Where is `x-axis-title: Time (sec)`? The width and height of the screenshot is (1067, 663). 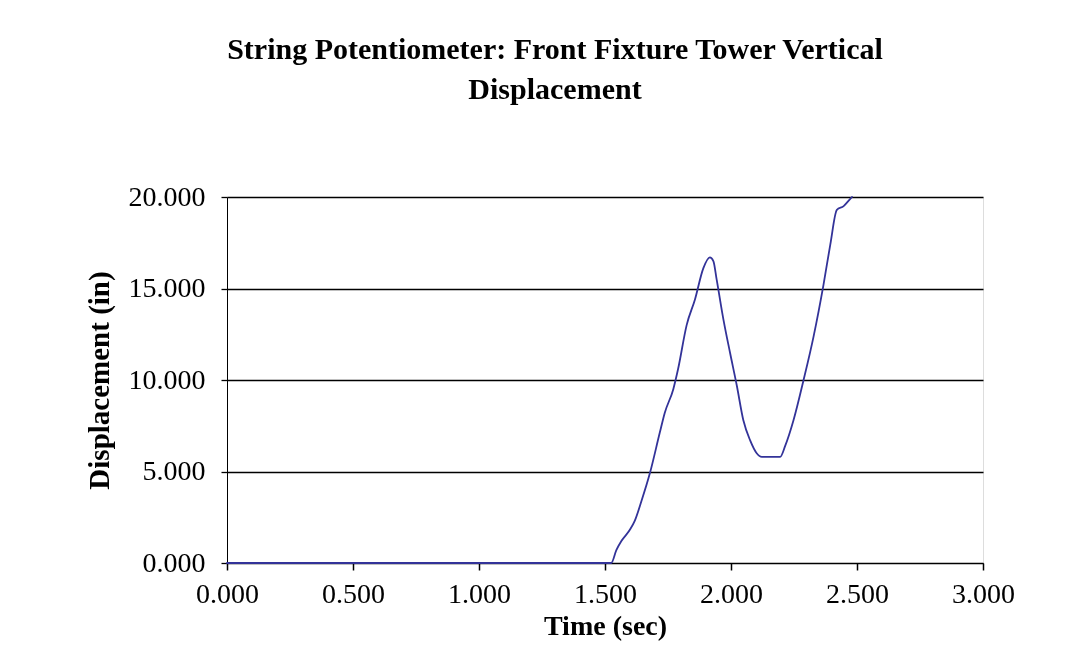
x-axis-title: Time (sec) is located at coordinates (605, 625).